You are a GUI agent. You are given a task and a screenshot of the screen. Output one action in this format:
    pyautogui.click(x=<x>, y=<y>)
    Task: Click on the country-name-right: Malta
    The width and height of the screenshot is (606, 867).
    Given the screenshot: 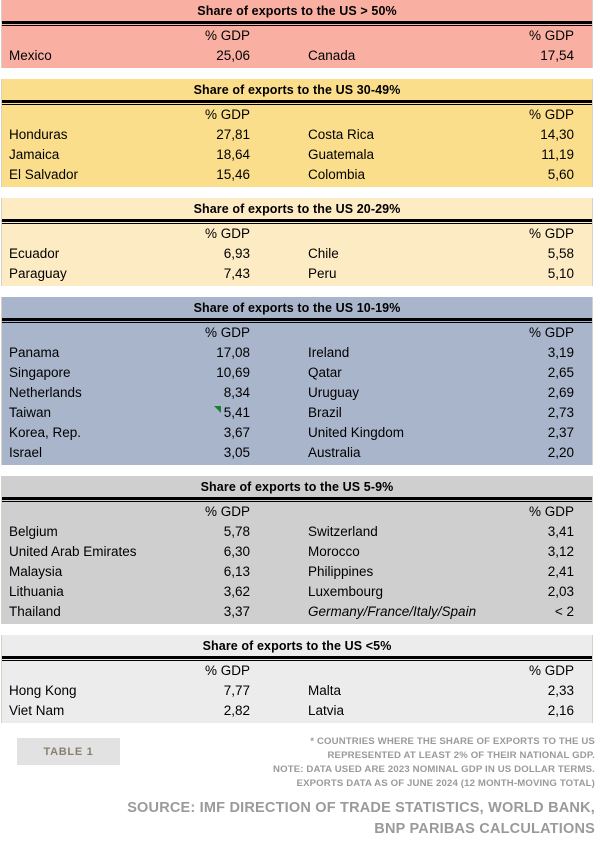 What is the action you would take?
    pyautogui.click(x=325, y=690)
    